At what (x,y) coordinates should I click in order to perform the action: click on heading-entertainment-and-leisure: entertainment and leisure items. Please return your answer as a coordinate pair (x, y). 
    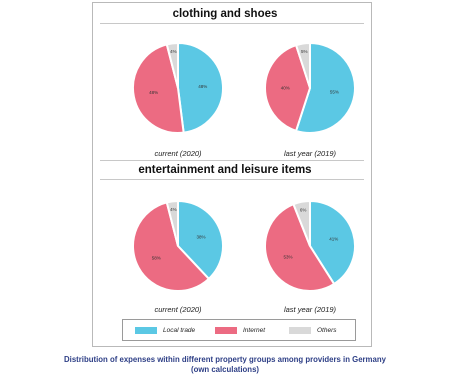
    Looking at the image, I should click on (225, 170).